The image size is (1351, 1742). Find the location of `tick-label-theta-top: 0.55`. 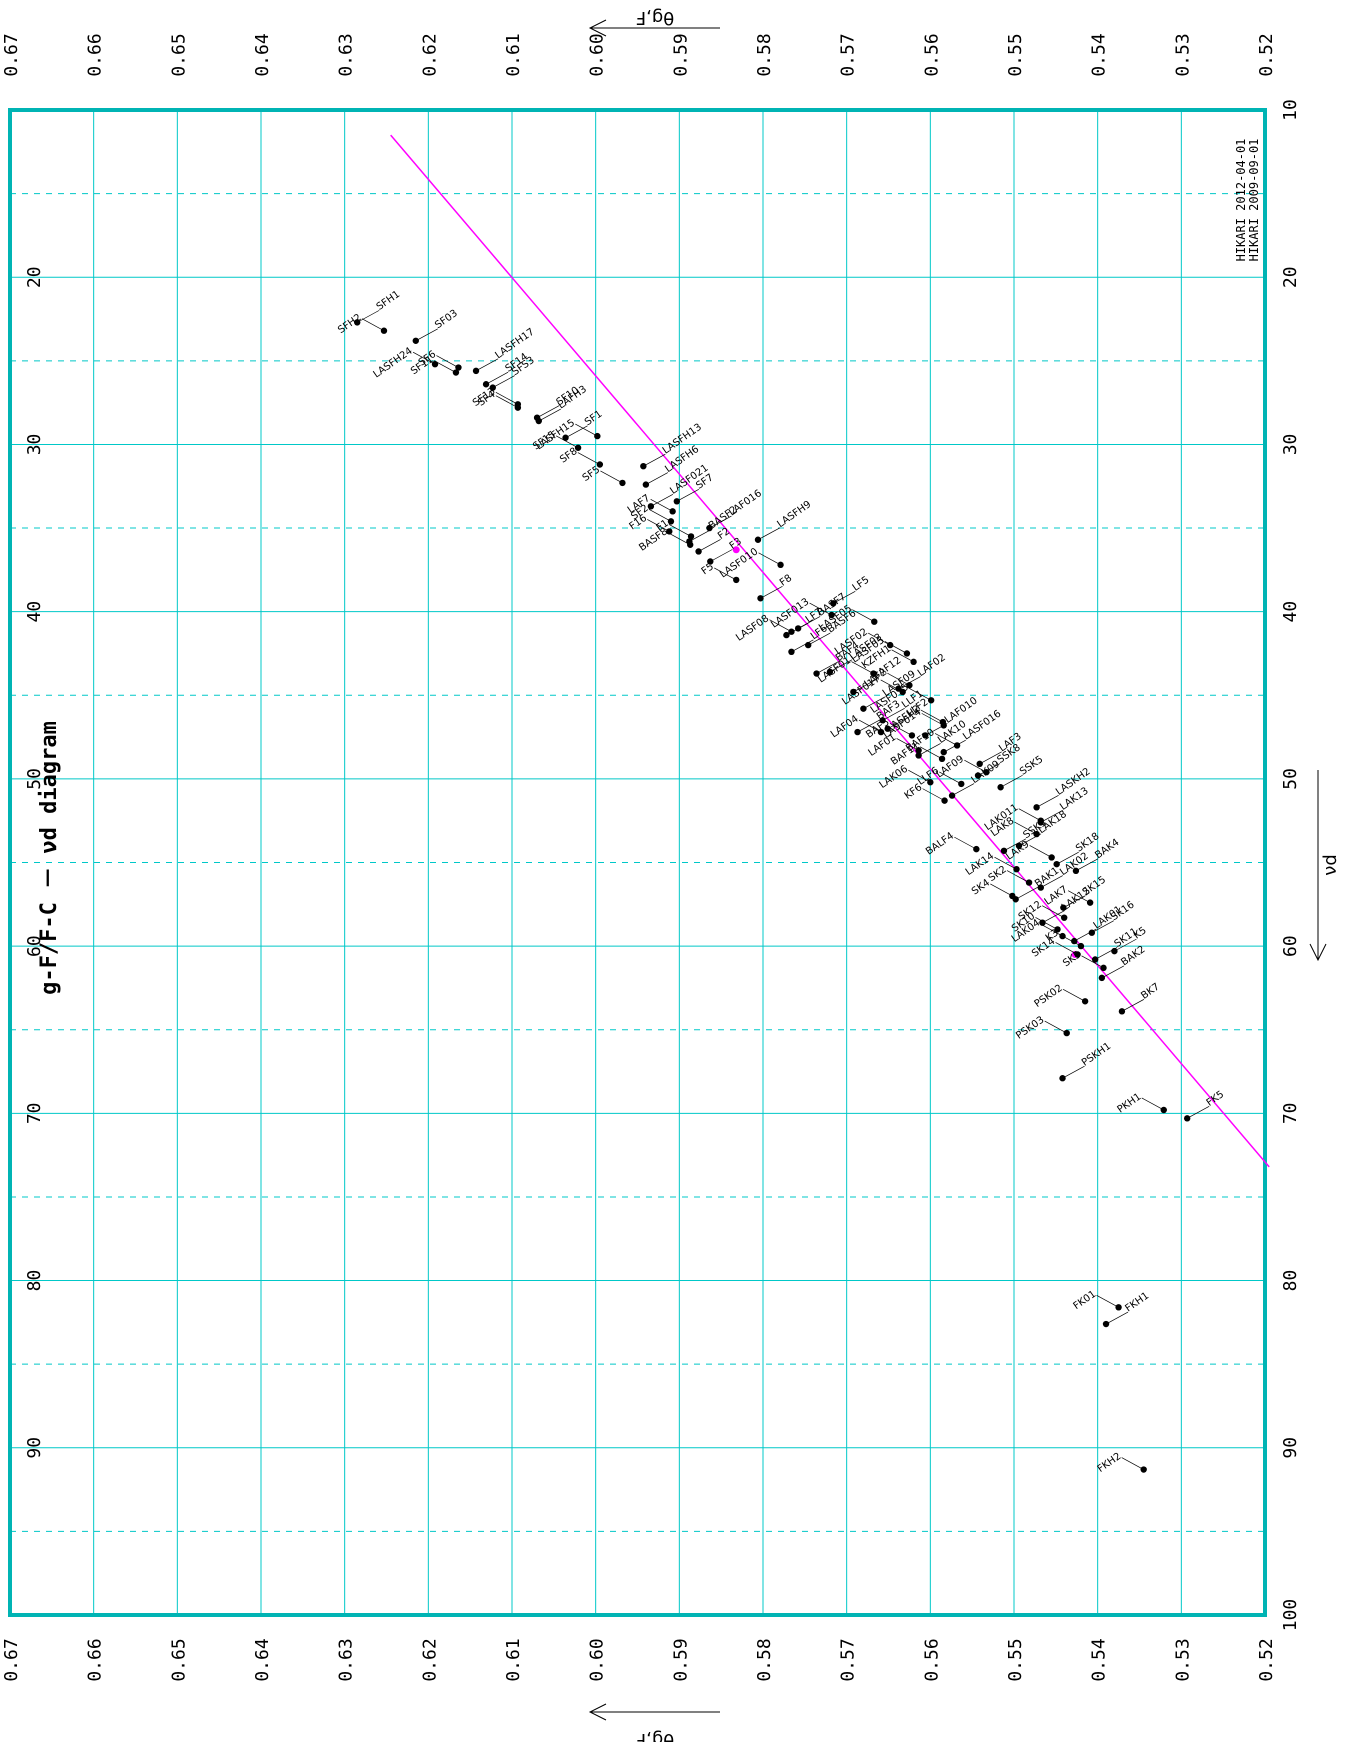

tick-label-theta-top: 0.55 is located at coordinates (1015, 54).